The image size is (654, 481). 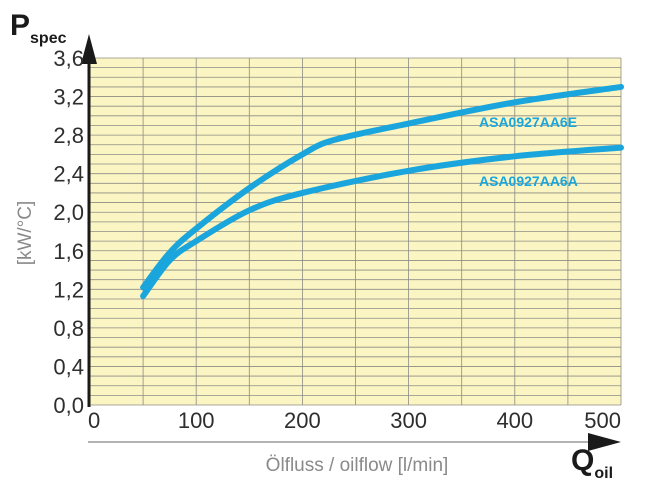 What do you see at coordinates (25, 233) in the screenshot?
I see `y-axis-title: [kW/°C]` at bounding box center [25, 233].